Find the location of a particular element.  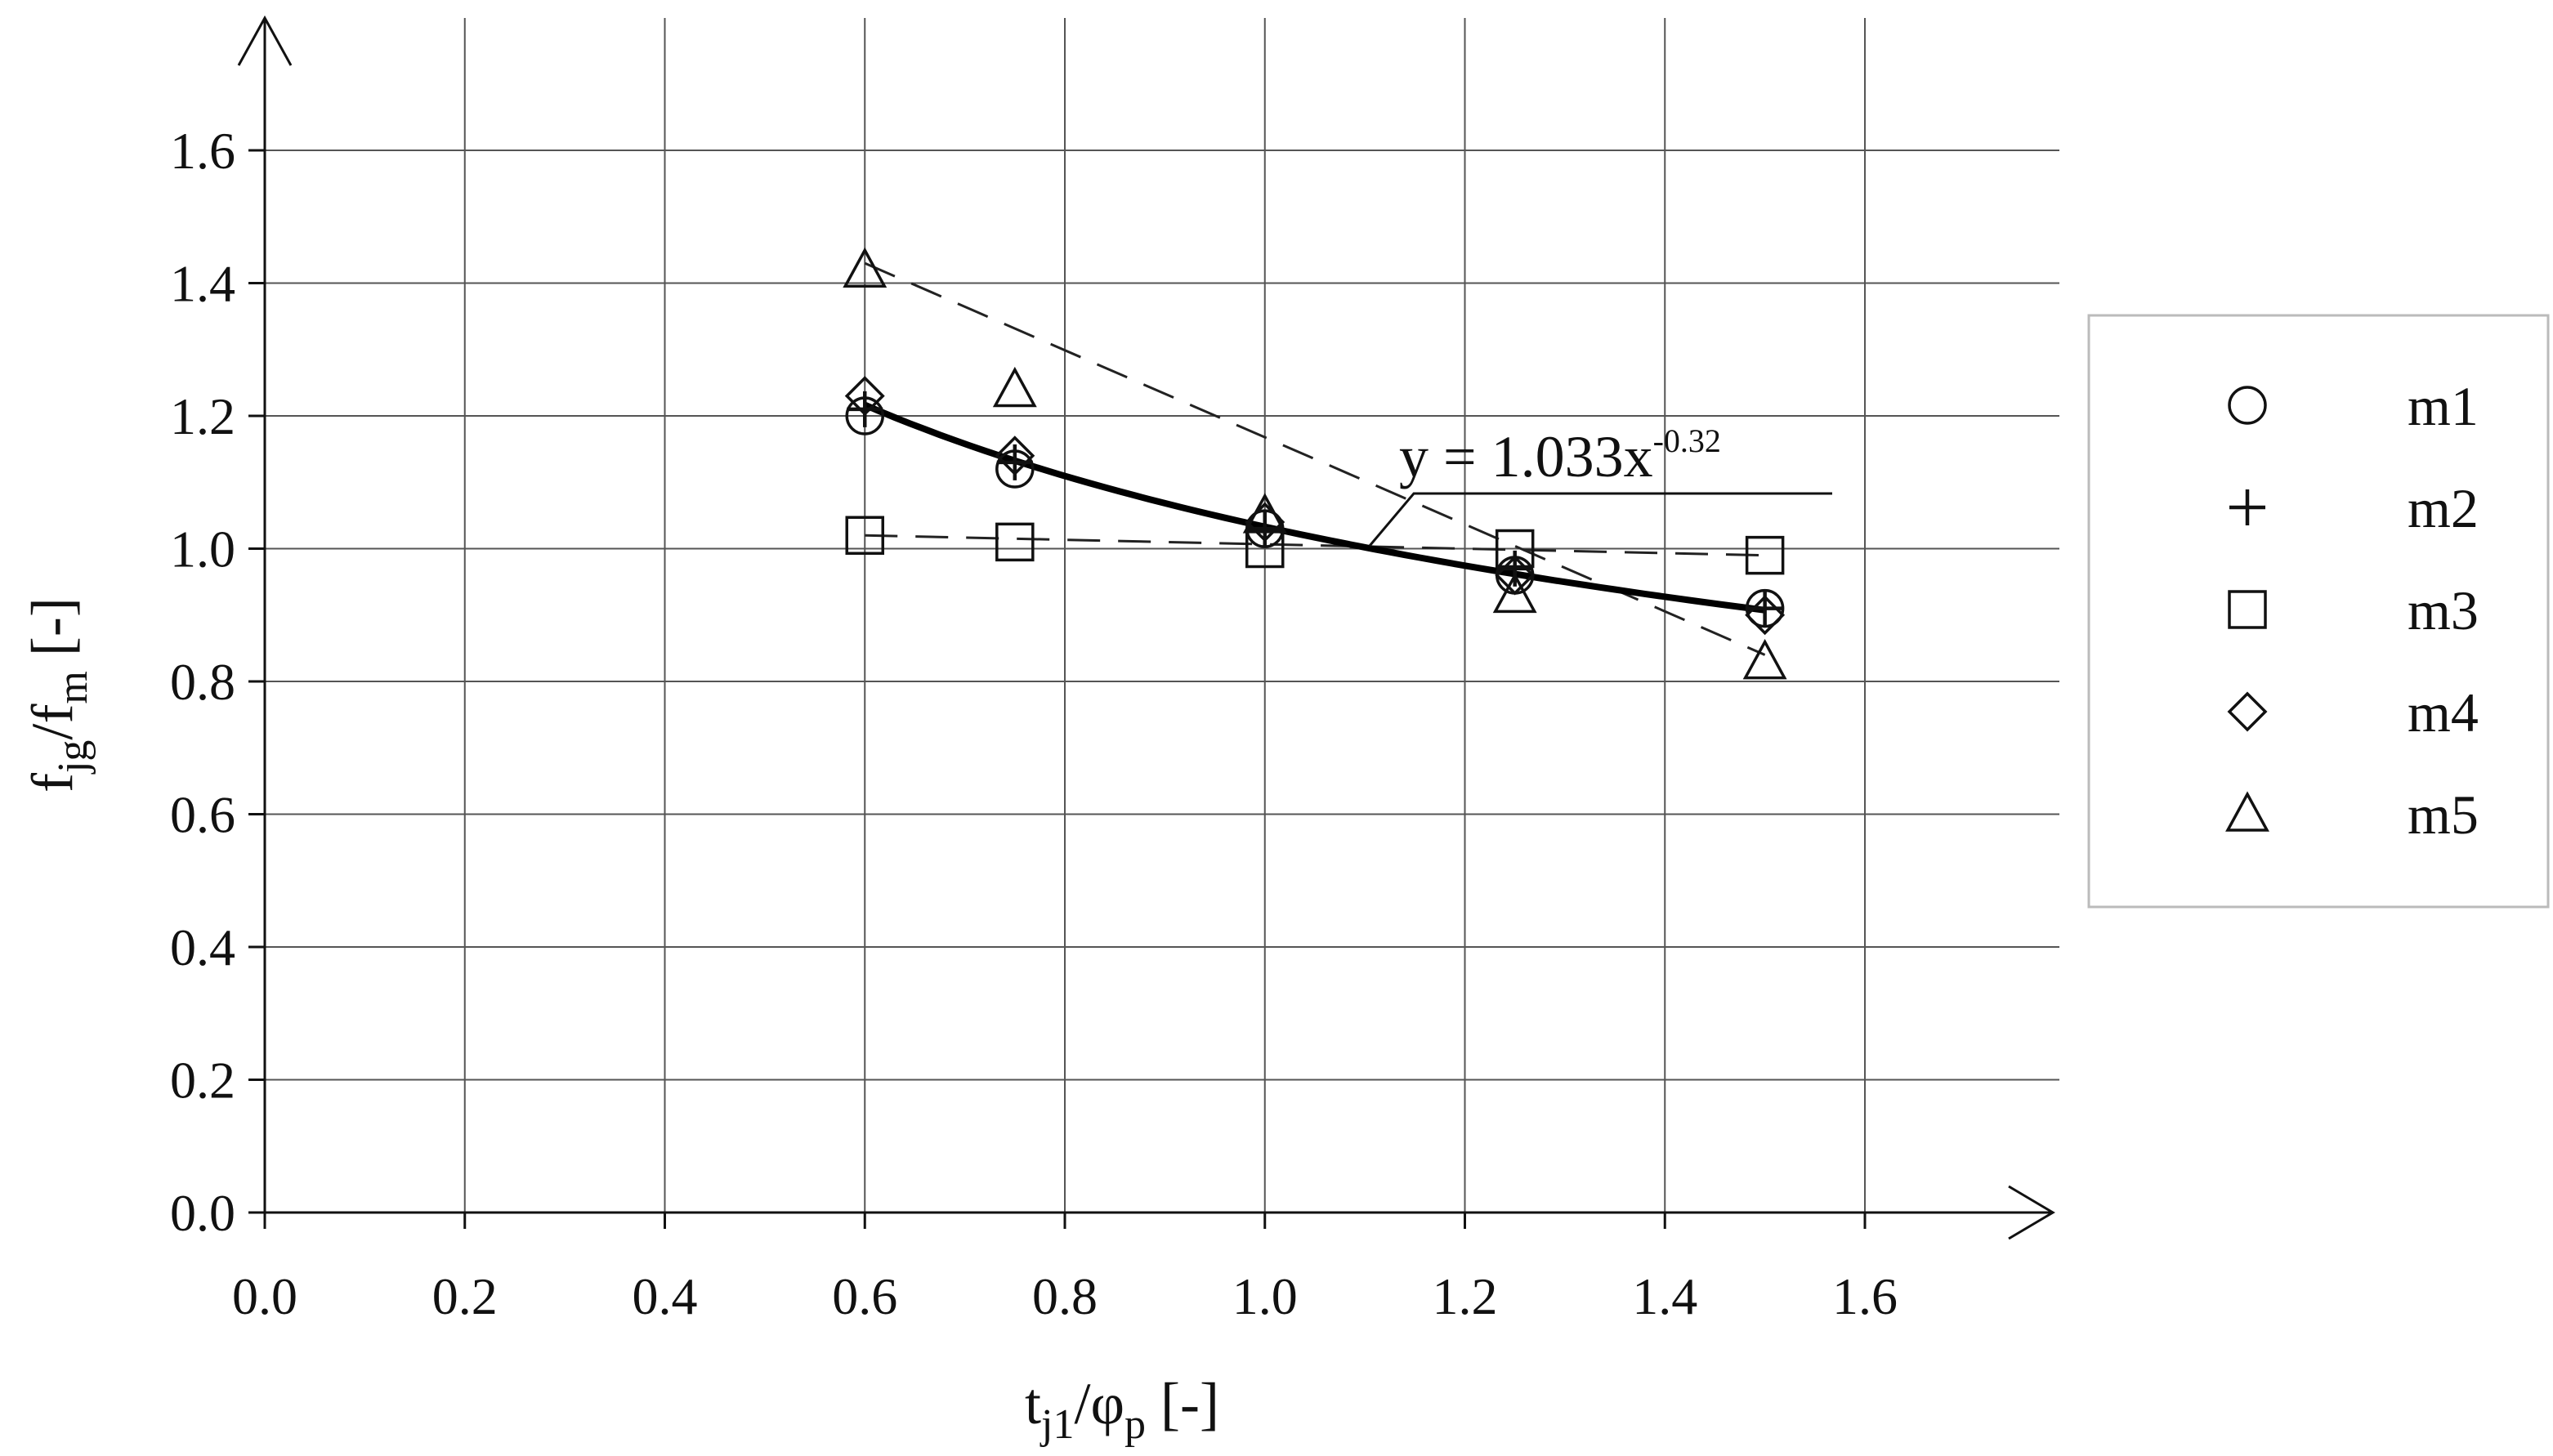

legend-item-m4: m4 is located at coordinates (2353, 712).